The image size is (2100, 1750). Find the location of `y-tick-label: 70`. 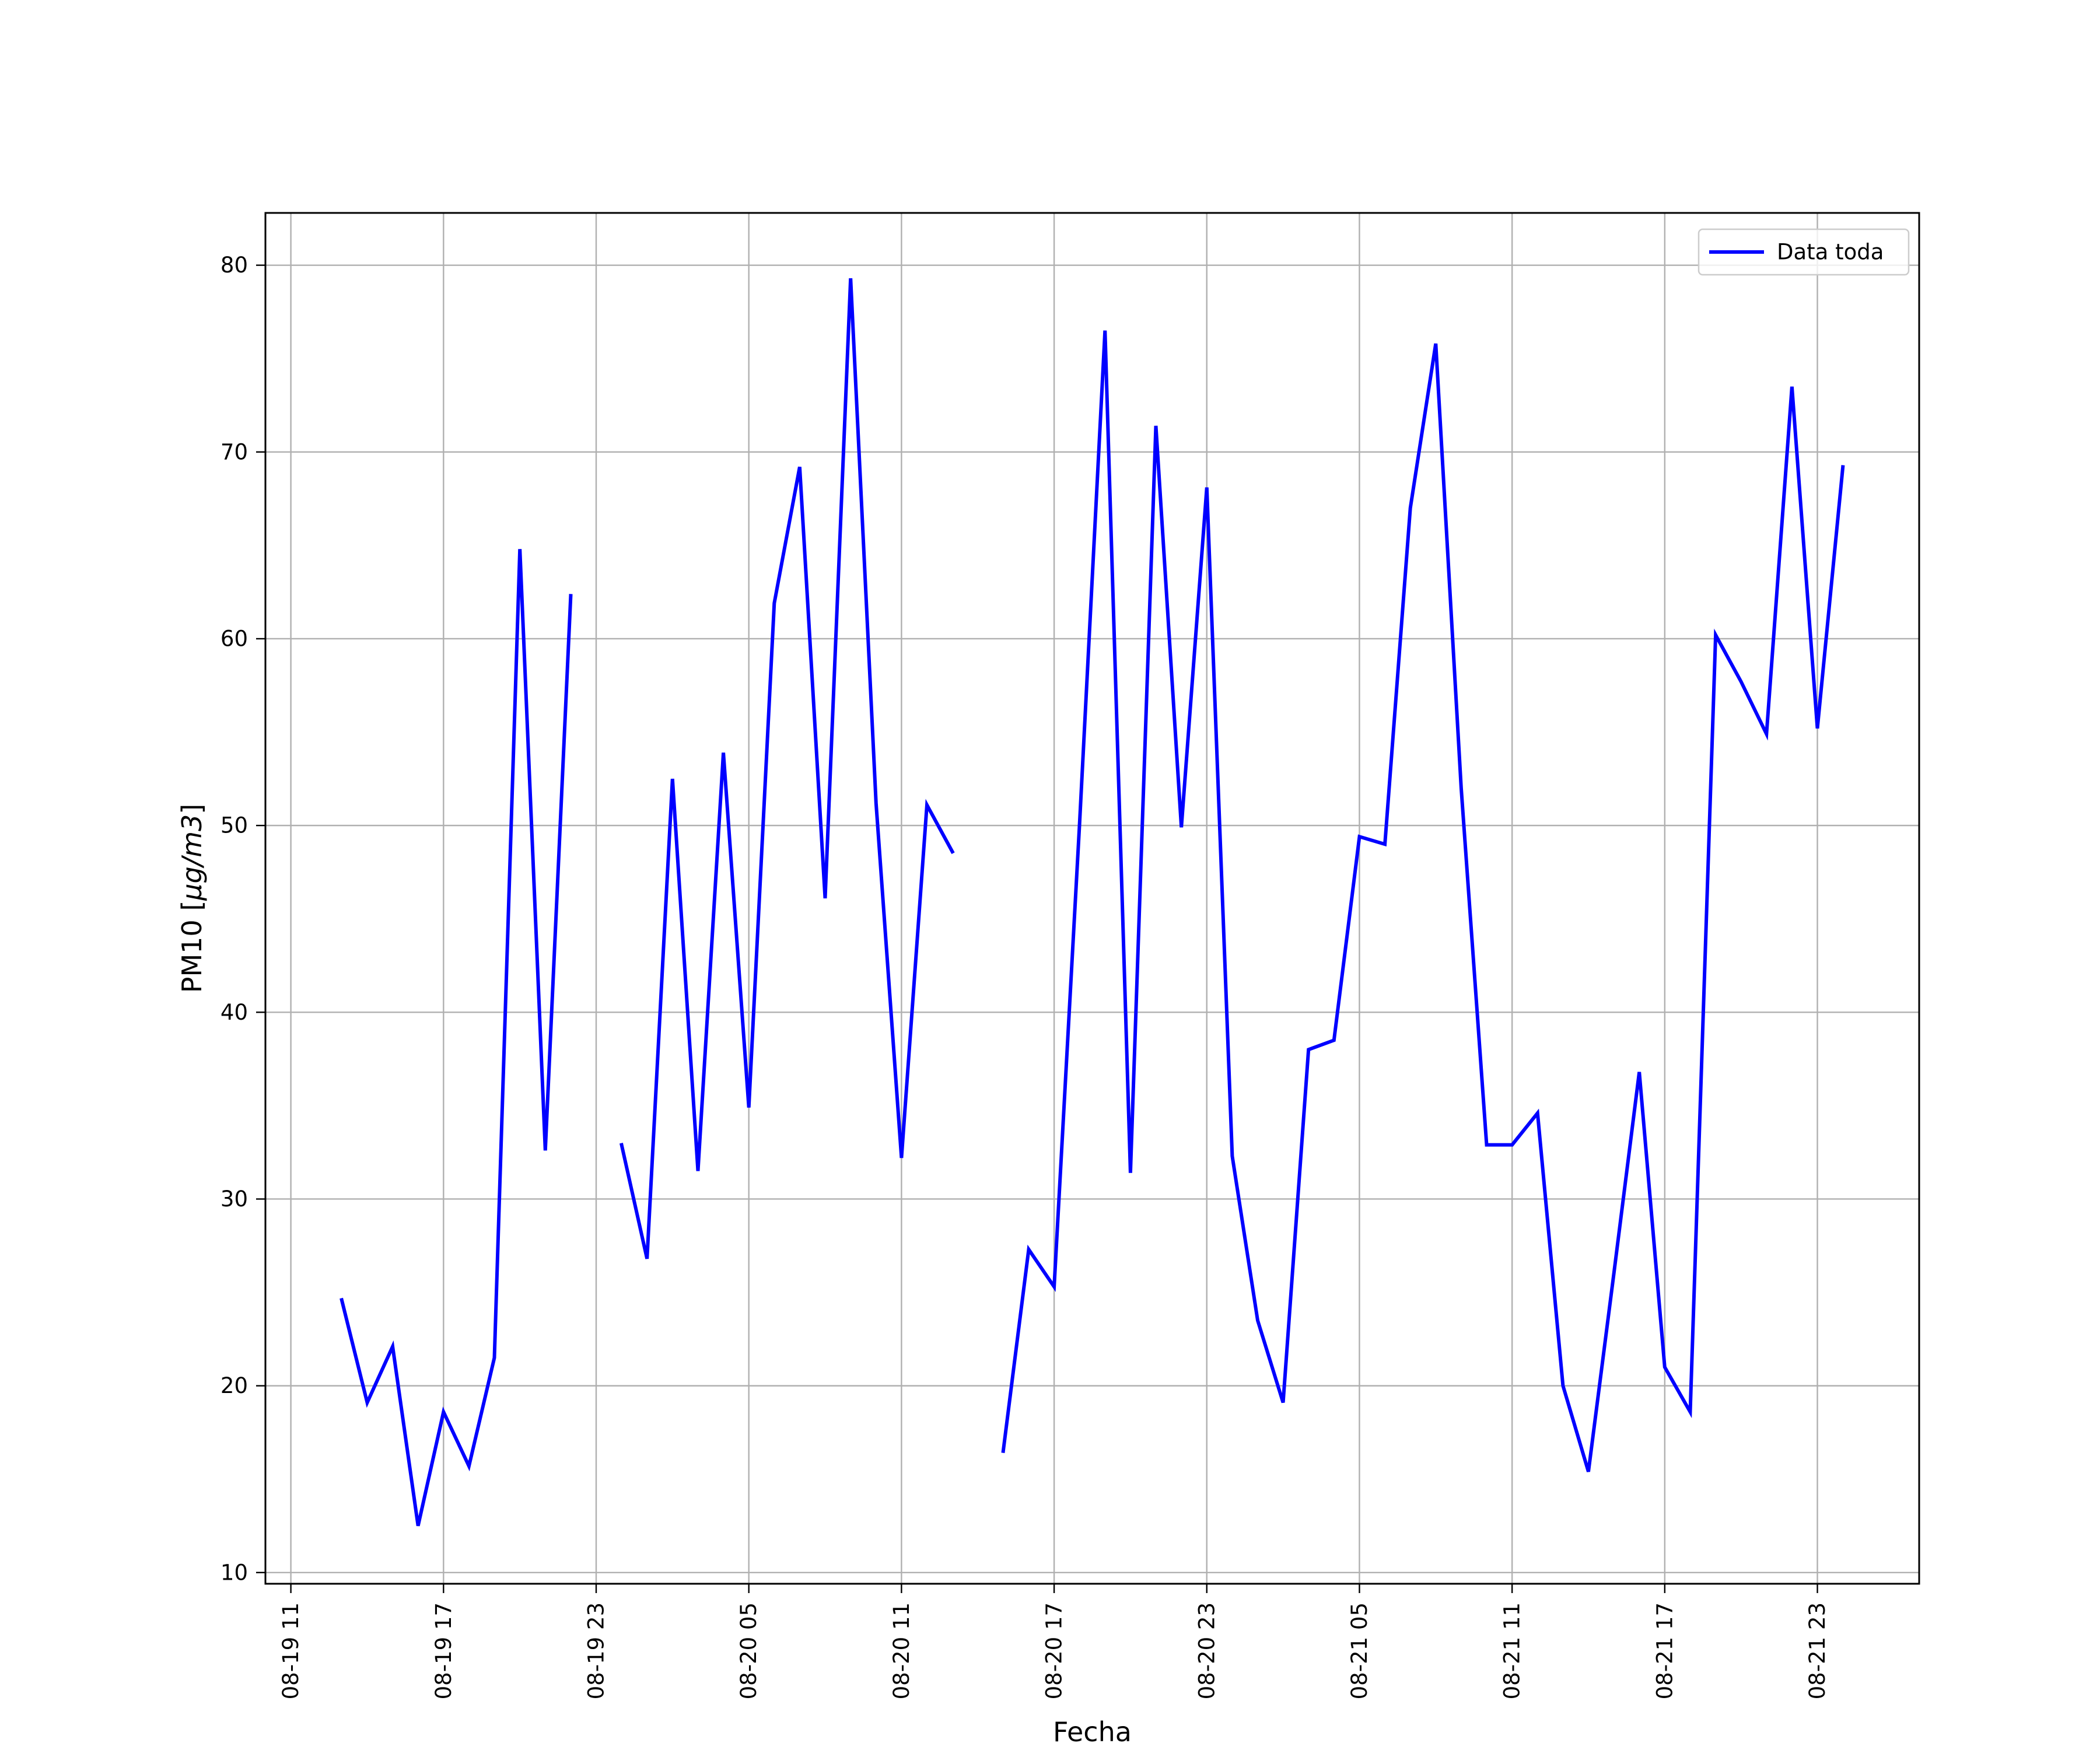

y-tick-label: 70 is located at coordinates (234, 452).